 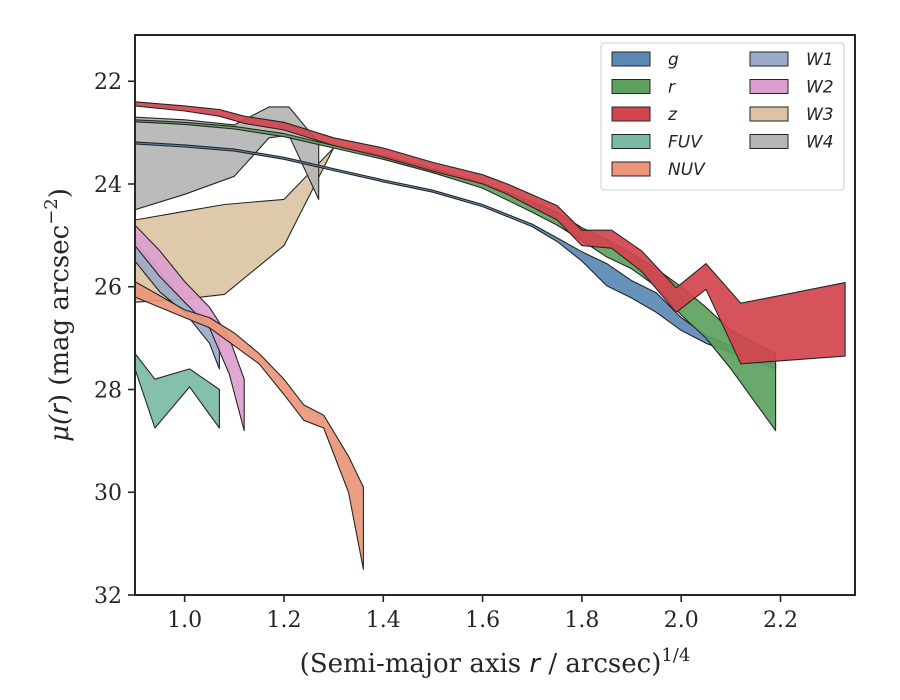 What do you see at coordinates (283, 620) in the screenshot?
I see `x-tick-label: 1.2` at bounding box center [283, 620].